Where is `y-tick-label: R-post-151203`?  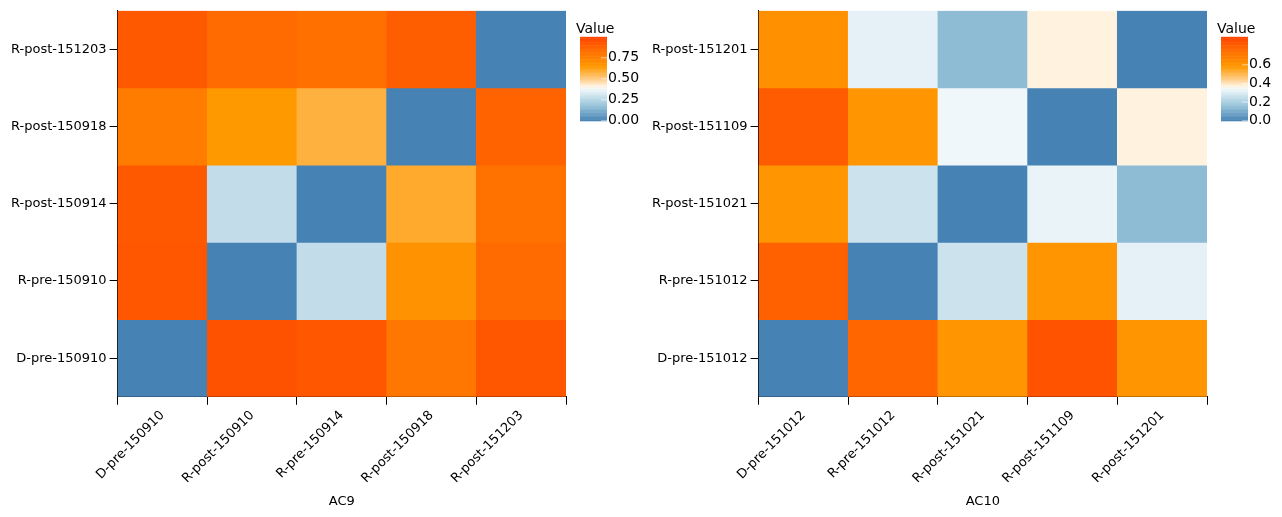 y-tick-label: R-post-151203 is located at coordinates (59, 48).